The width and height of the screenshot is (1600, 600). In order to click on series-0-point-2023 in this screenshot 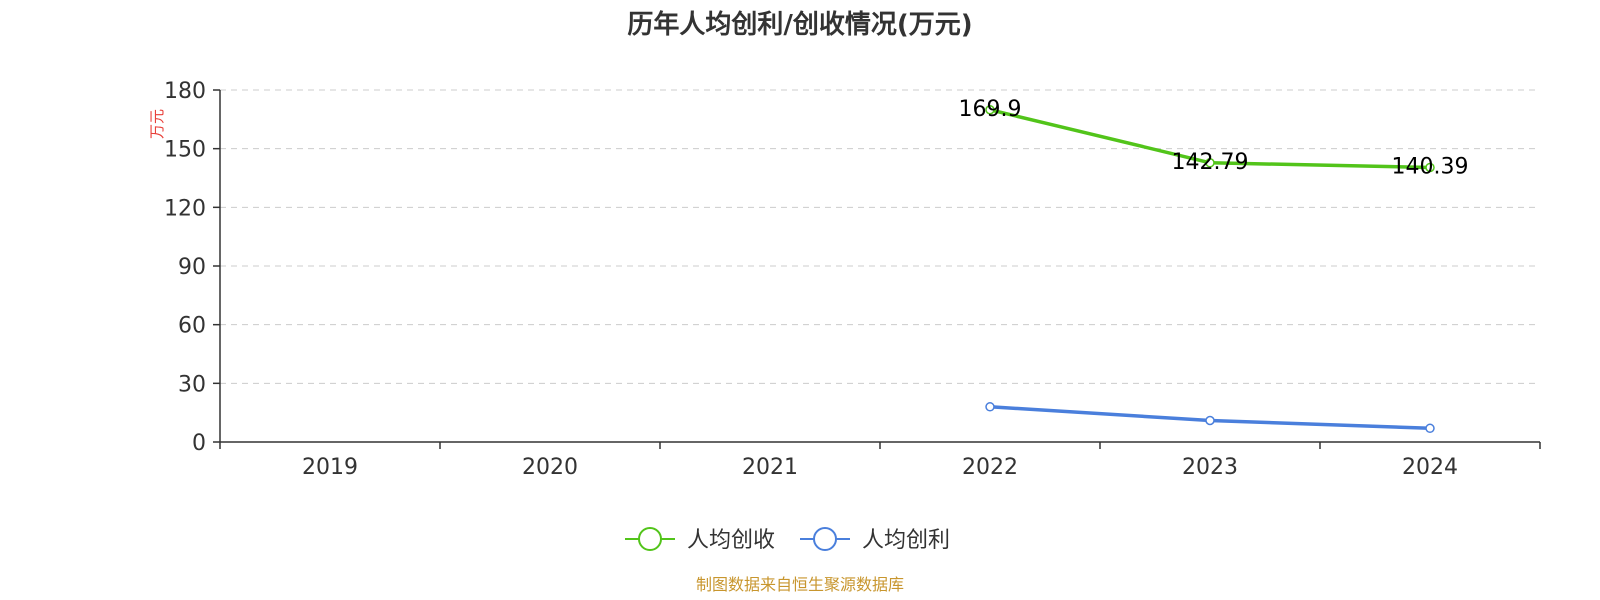, I will do `click(1210, 163)`.